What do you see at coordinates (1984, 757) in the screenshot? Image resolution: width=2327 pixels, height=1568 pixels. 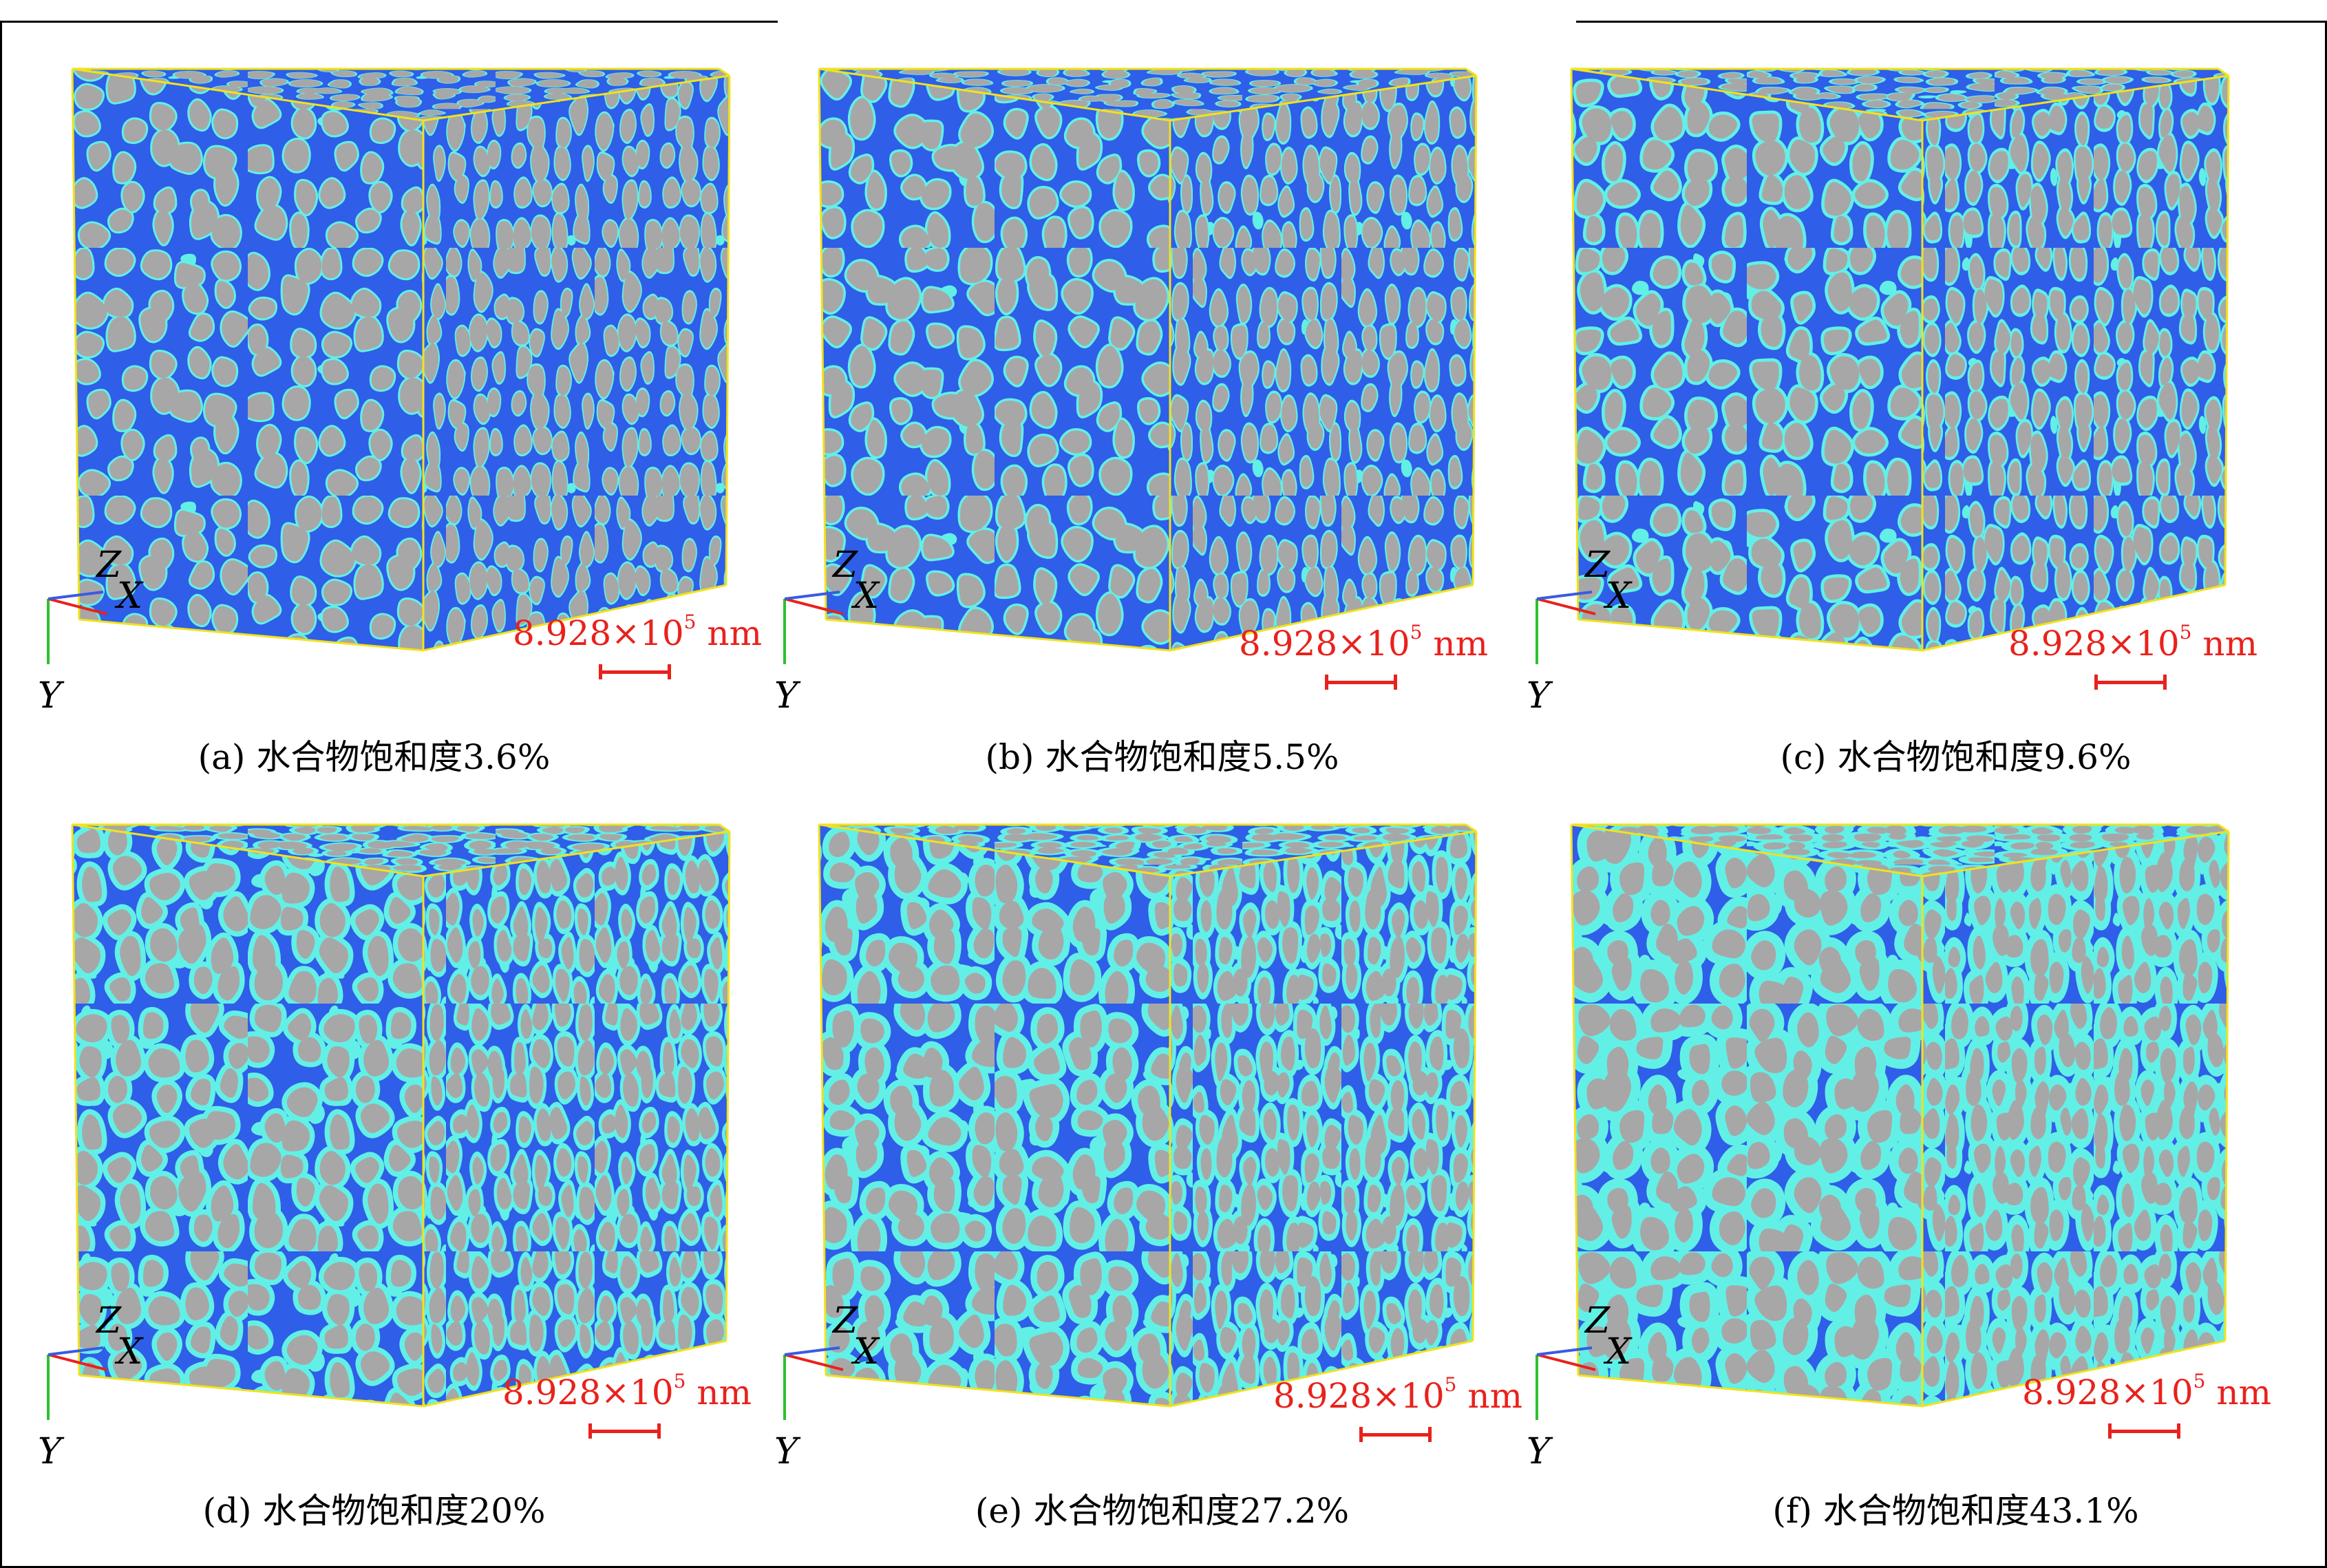 I see `panel-caption-text: 水合物饱和度9.6%` at bounding box center [1984, 757].